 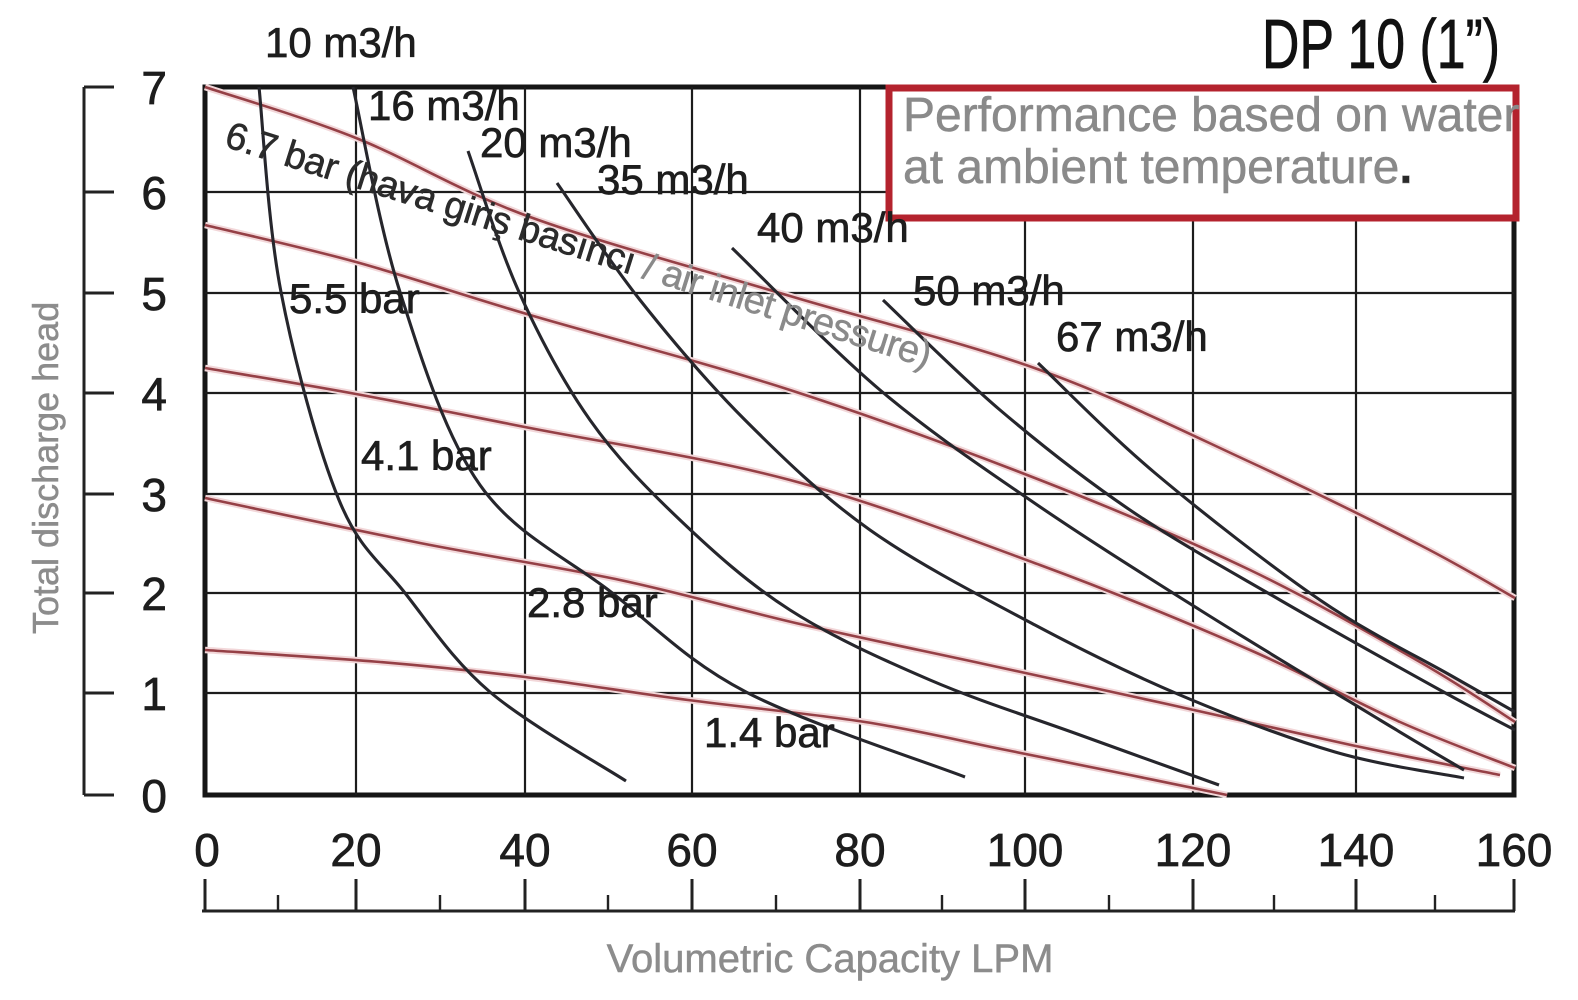 I want to click on svg-text: DP 10 (1”), so click(x=1381, y=44).